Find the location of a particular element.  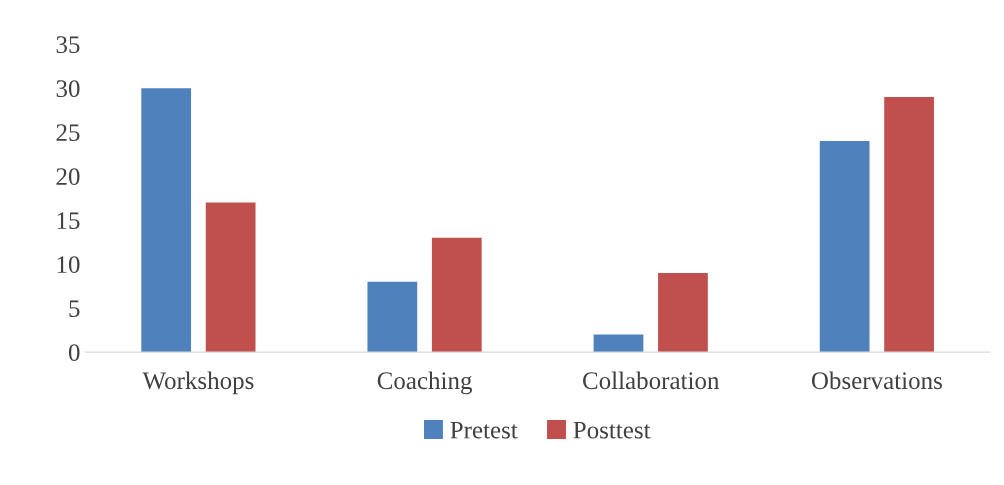

y-tick-label: 20 is located at coordinates (68, 177).